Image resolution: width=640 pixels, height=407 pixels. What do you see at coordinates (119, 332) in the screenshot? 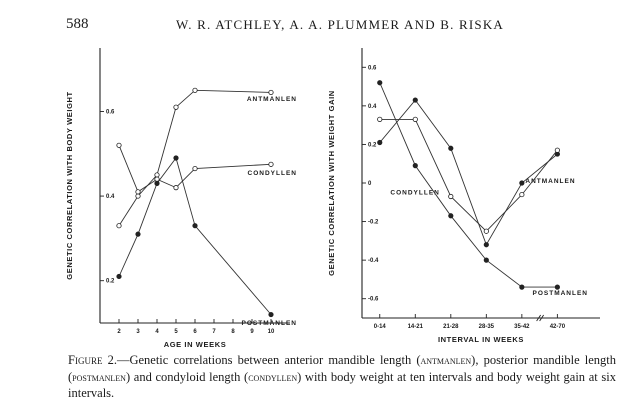
I see `x-tick-label: 2` at bounding box center [119, 332].